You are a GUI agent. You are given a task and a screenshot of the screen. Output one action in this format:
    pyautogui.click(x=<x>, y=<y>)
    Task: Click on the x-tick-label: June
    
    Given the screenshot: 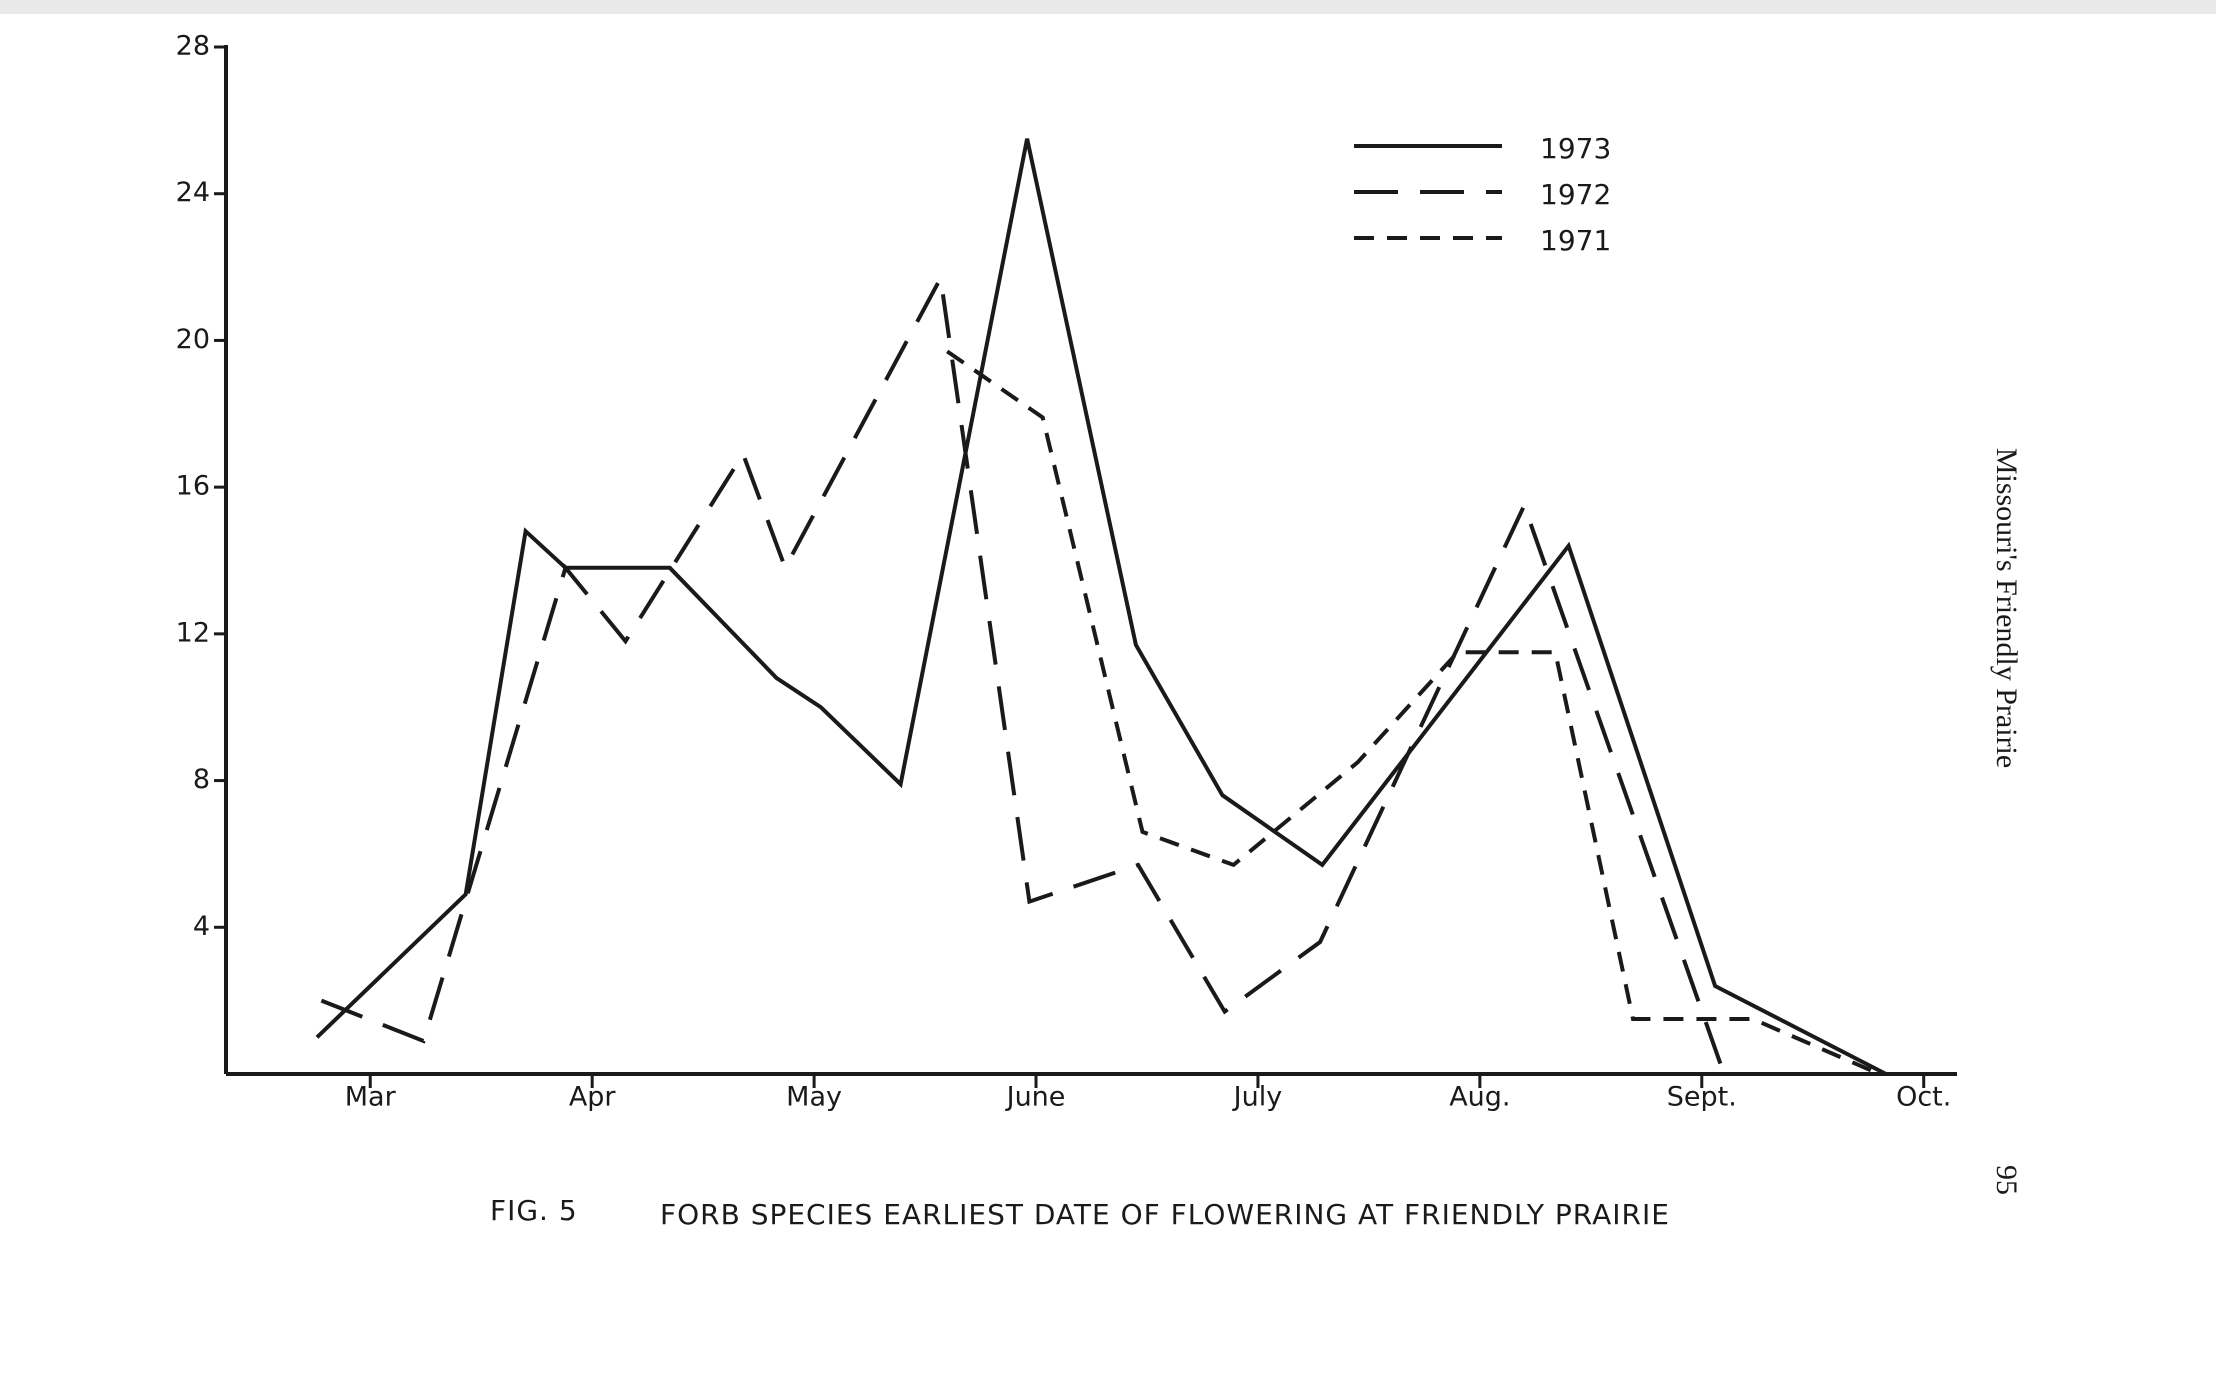 What is the action you would take?
    pyautogui.click(x=1035, y=1097)
    